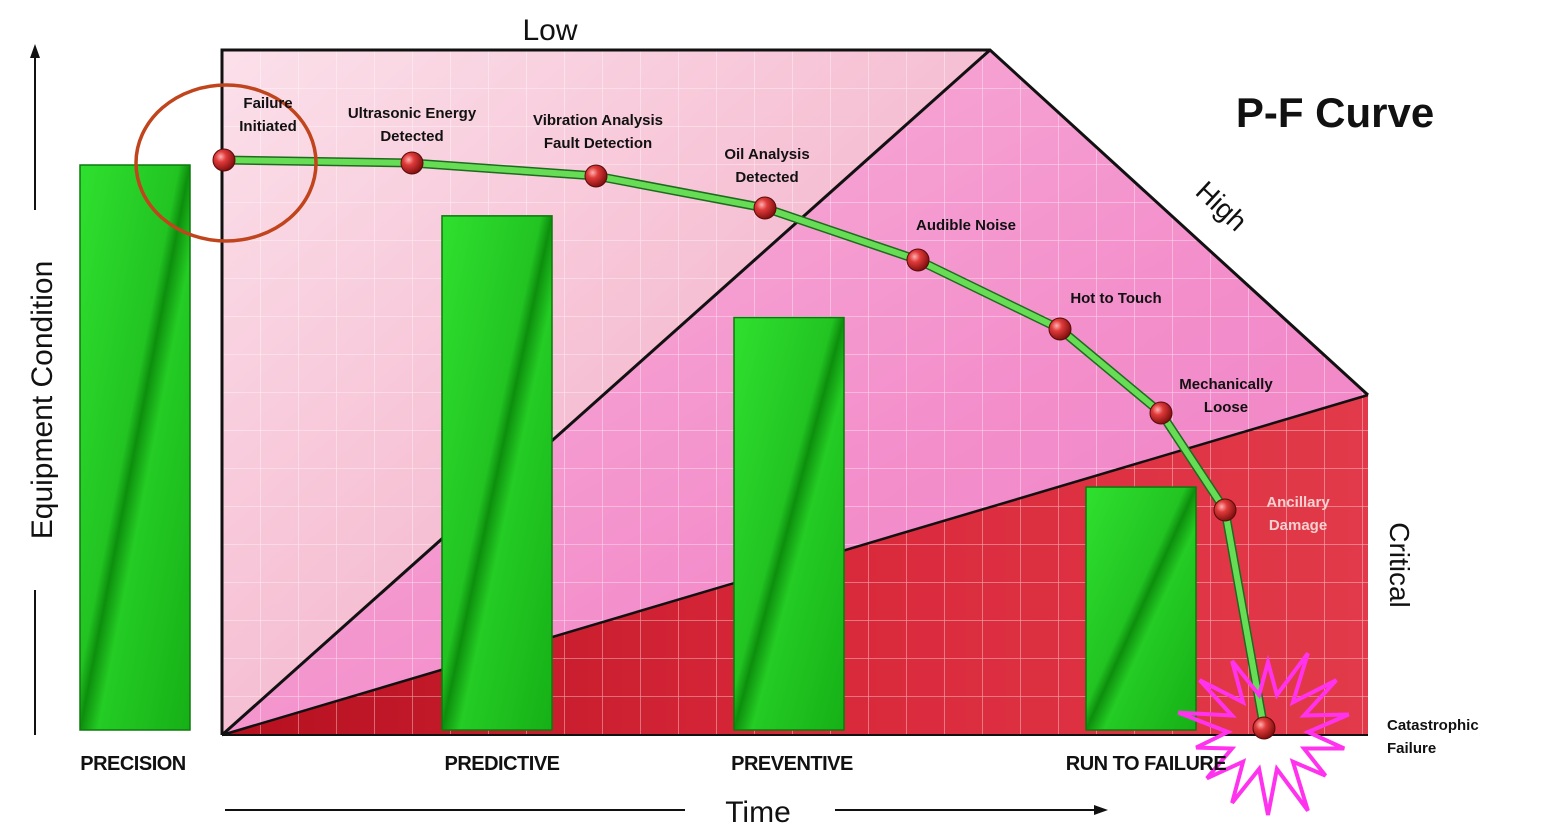 Image resolution: width=1541 pixels, height=830 pixels. I want to click on point-label-catastrophic-failure-line-2: Failure, so click(1411, 748).